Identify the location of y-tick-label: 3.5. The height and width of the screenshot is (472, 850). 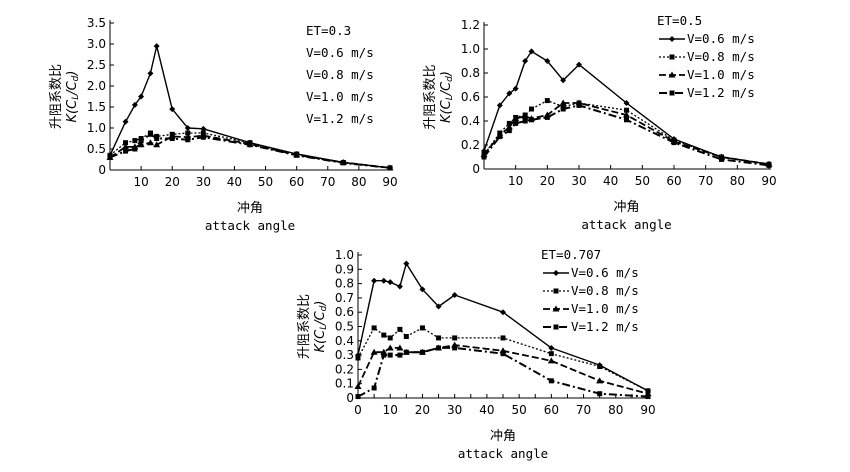
(96, 23).